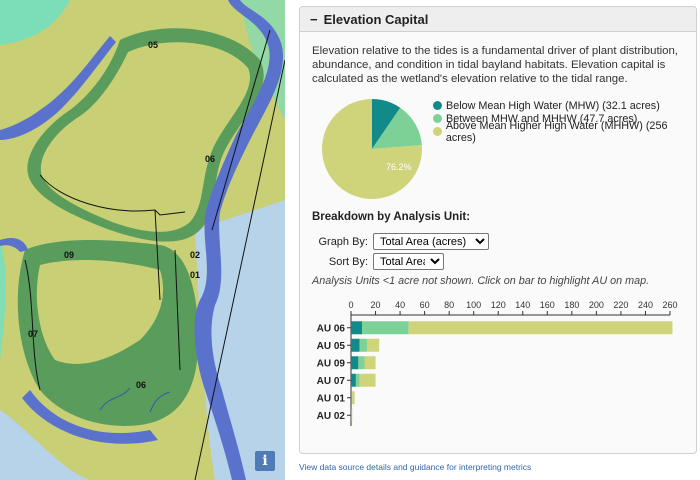  I want to click on legend-item-mhw-mhhw: Between MHW and MHHW (47.7 acres), so click(564, 118).